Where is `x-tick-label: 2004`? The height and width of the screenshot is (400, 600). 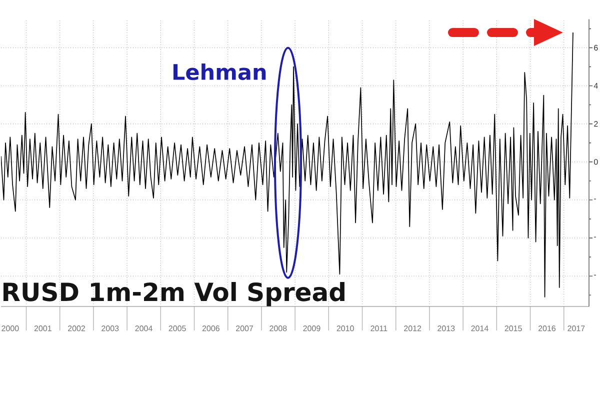 x-tick-label: 2004 is located at coordinates (143, 329).